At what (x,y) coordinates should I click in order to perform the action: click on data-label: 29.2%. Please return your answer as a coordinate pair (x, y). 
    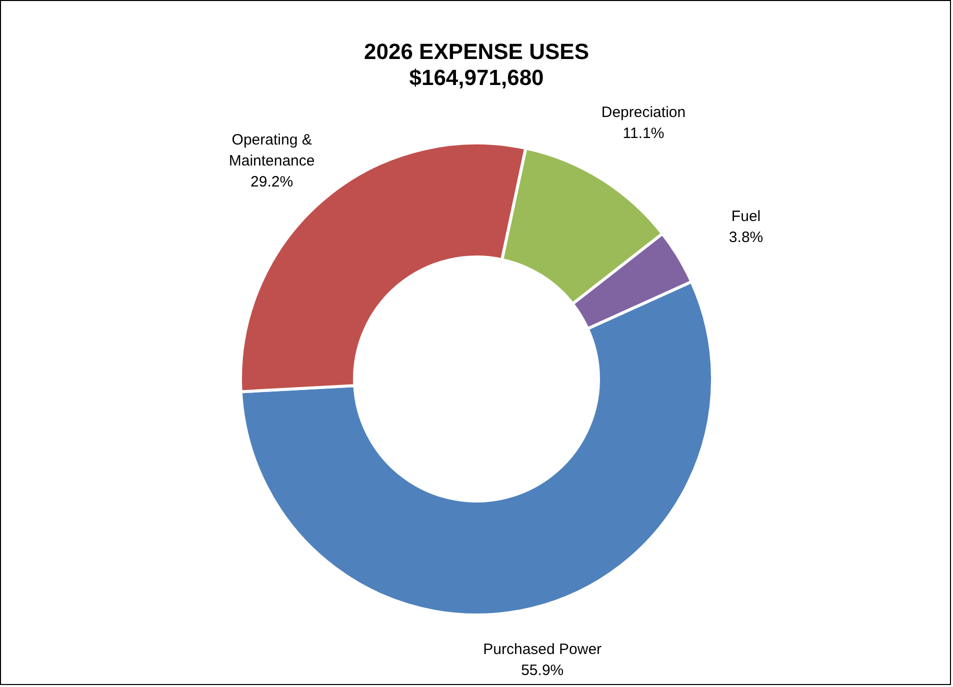
    Looking at the image, I should click on (272, 182).